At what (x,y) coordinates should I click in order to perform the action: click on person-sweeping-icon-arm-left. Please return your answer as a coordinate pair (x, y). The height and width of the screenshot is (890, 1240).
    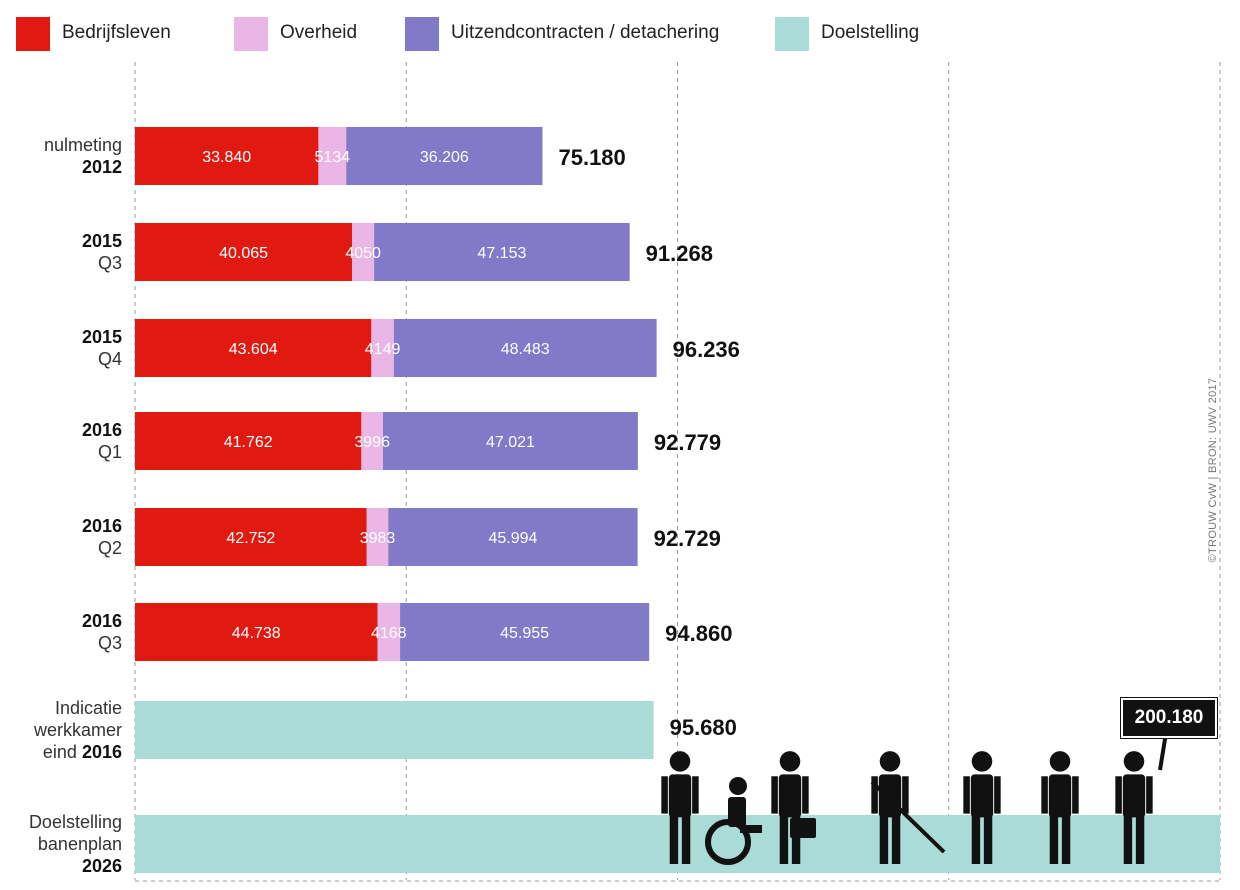
    Looking at the image, I should click on (874, 795).